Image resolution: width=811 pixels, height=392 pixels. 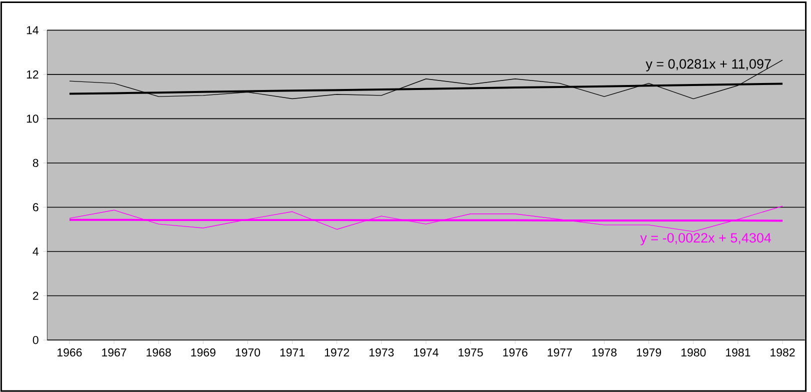 I want to click on y-tick-label: 4, so click(x=35, y=251).